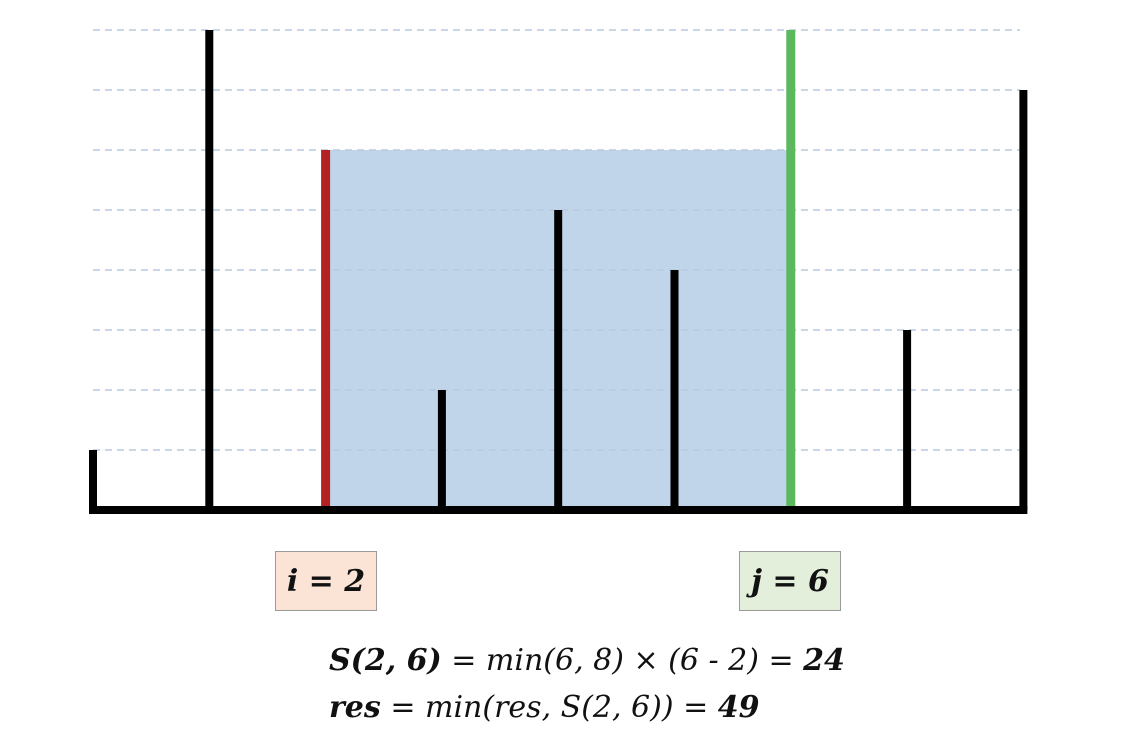 Image resolution: width=1134 pixels, height=738 pixels. Describe the element at coordinates (824, 660) in the screenshot. I see `formula-area-value: 24` at that location.